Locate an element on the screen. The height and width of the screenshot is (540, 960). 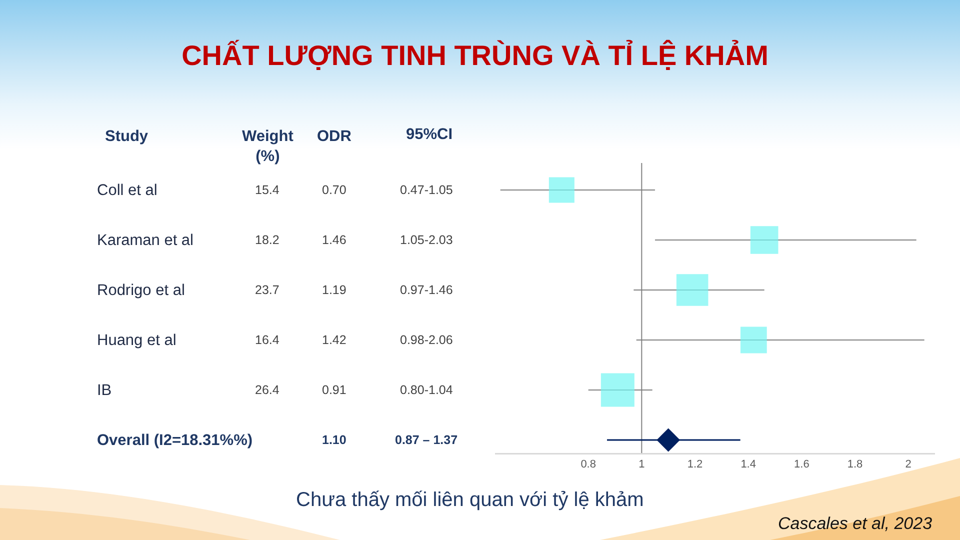
x-tick-label: 2 is located at coordinates (908, 464).